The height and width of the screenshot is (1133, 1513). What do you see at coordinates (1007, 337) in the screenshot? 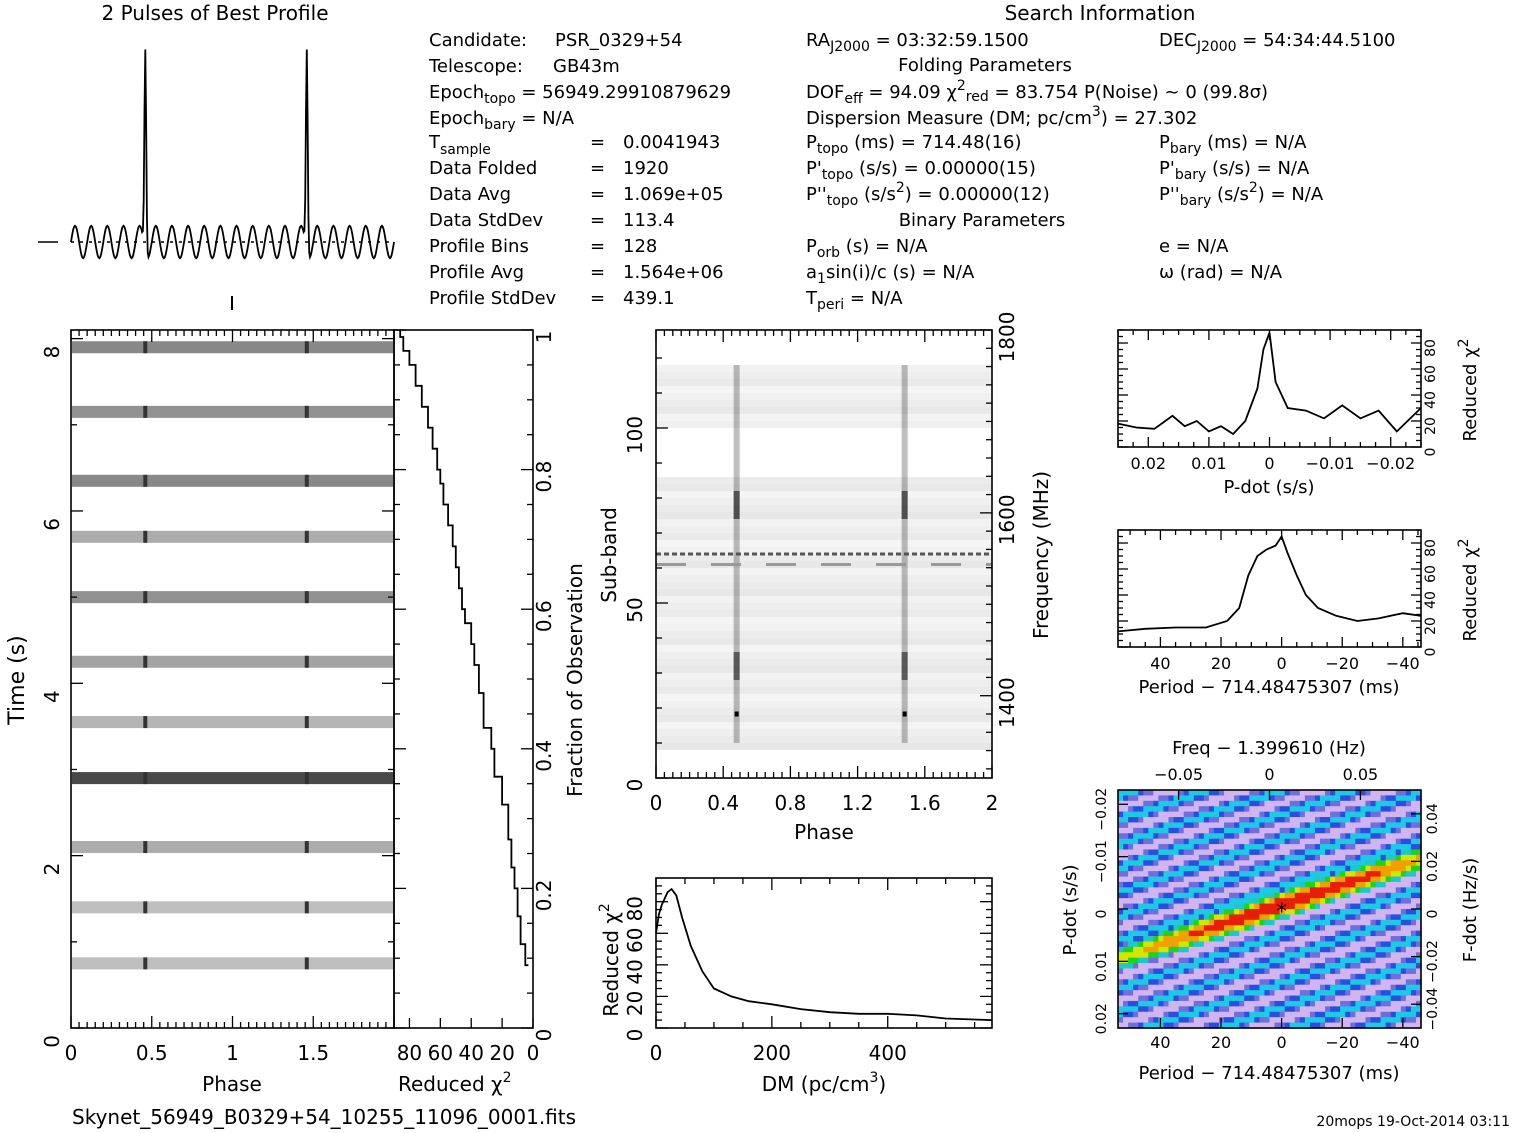
I see `y2-tick-label: 1800` at bounding box center [1007, 337].